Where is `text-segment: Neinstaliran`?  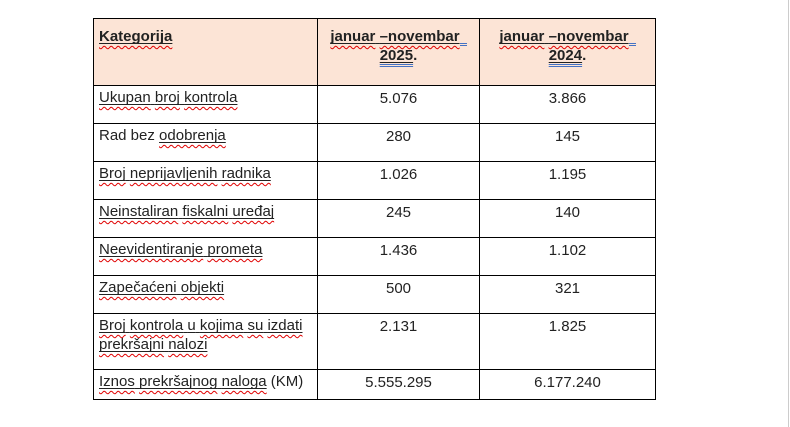
text-segment: Neinstaliran is located at coordinates (138, 211).